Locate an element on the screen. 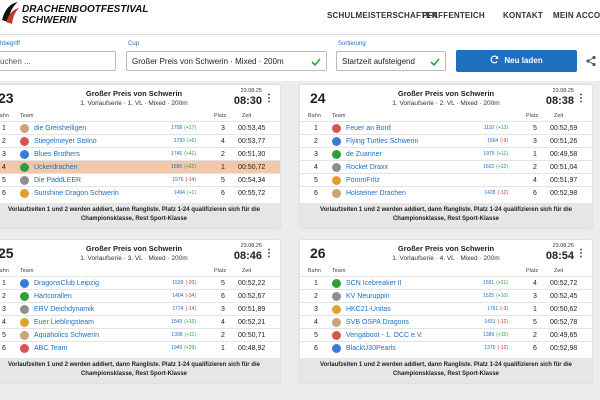  team-name: Hartcorallen is located at coordinates (53, 296).